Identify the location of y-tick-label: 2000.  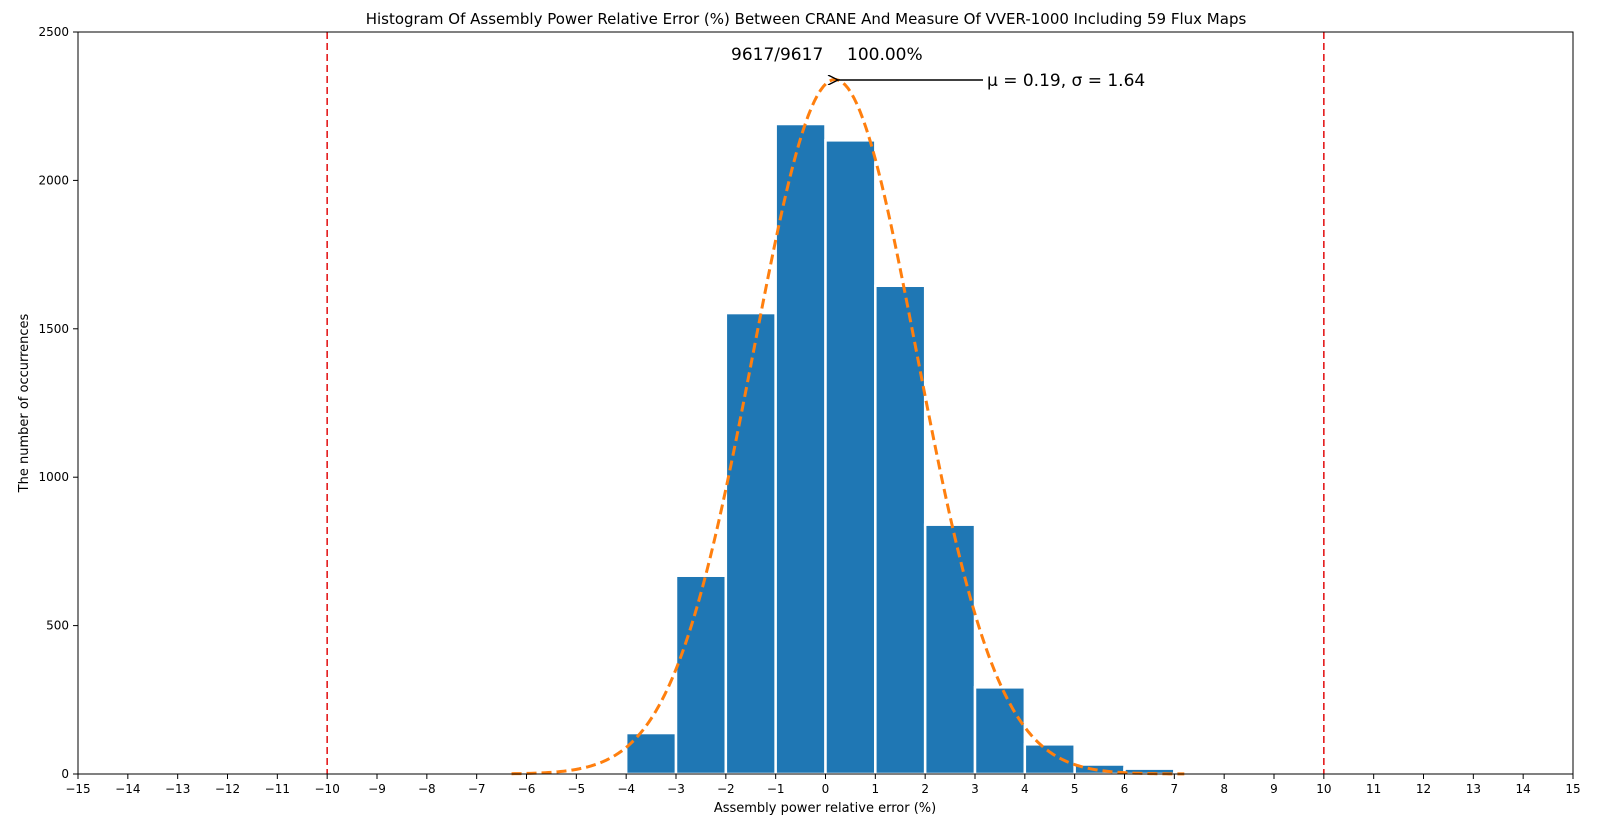
(53, 180).